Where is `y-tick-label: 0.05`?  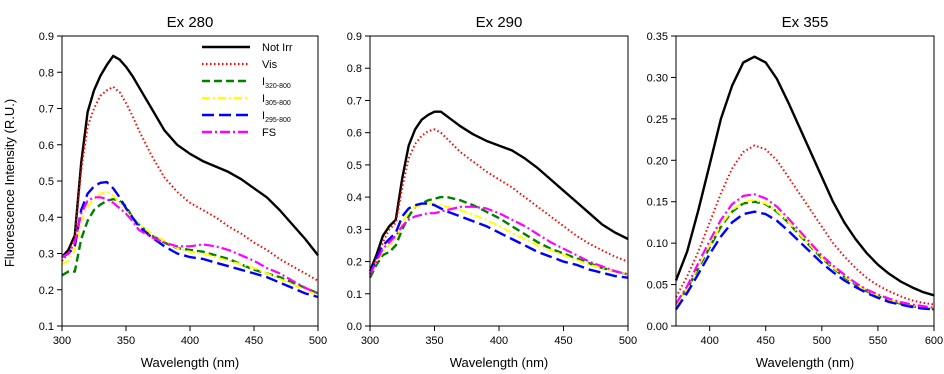
y-tick-label: 0.05 is located at coordinates (657, 286).